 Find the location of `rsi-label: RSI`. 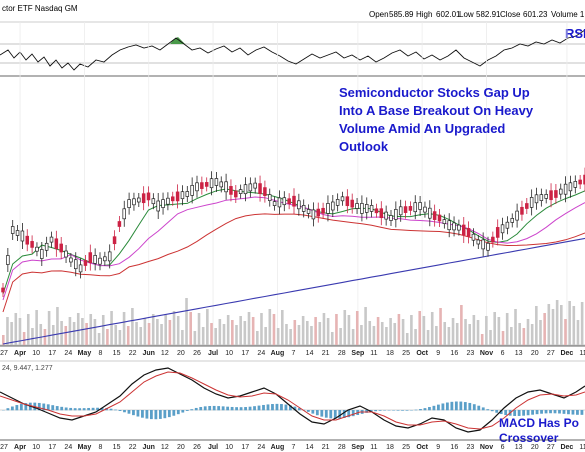

rsi-label: RSI is located at coordinates (575, 33).